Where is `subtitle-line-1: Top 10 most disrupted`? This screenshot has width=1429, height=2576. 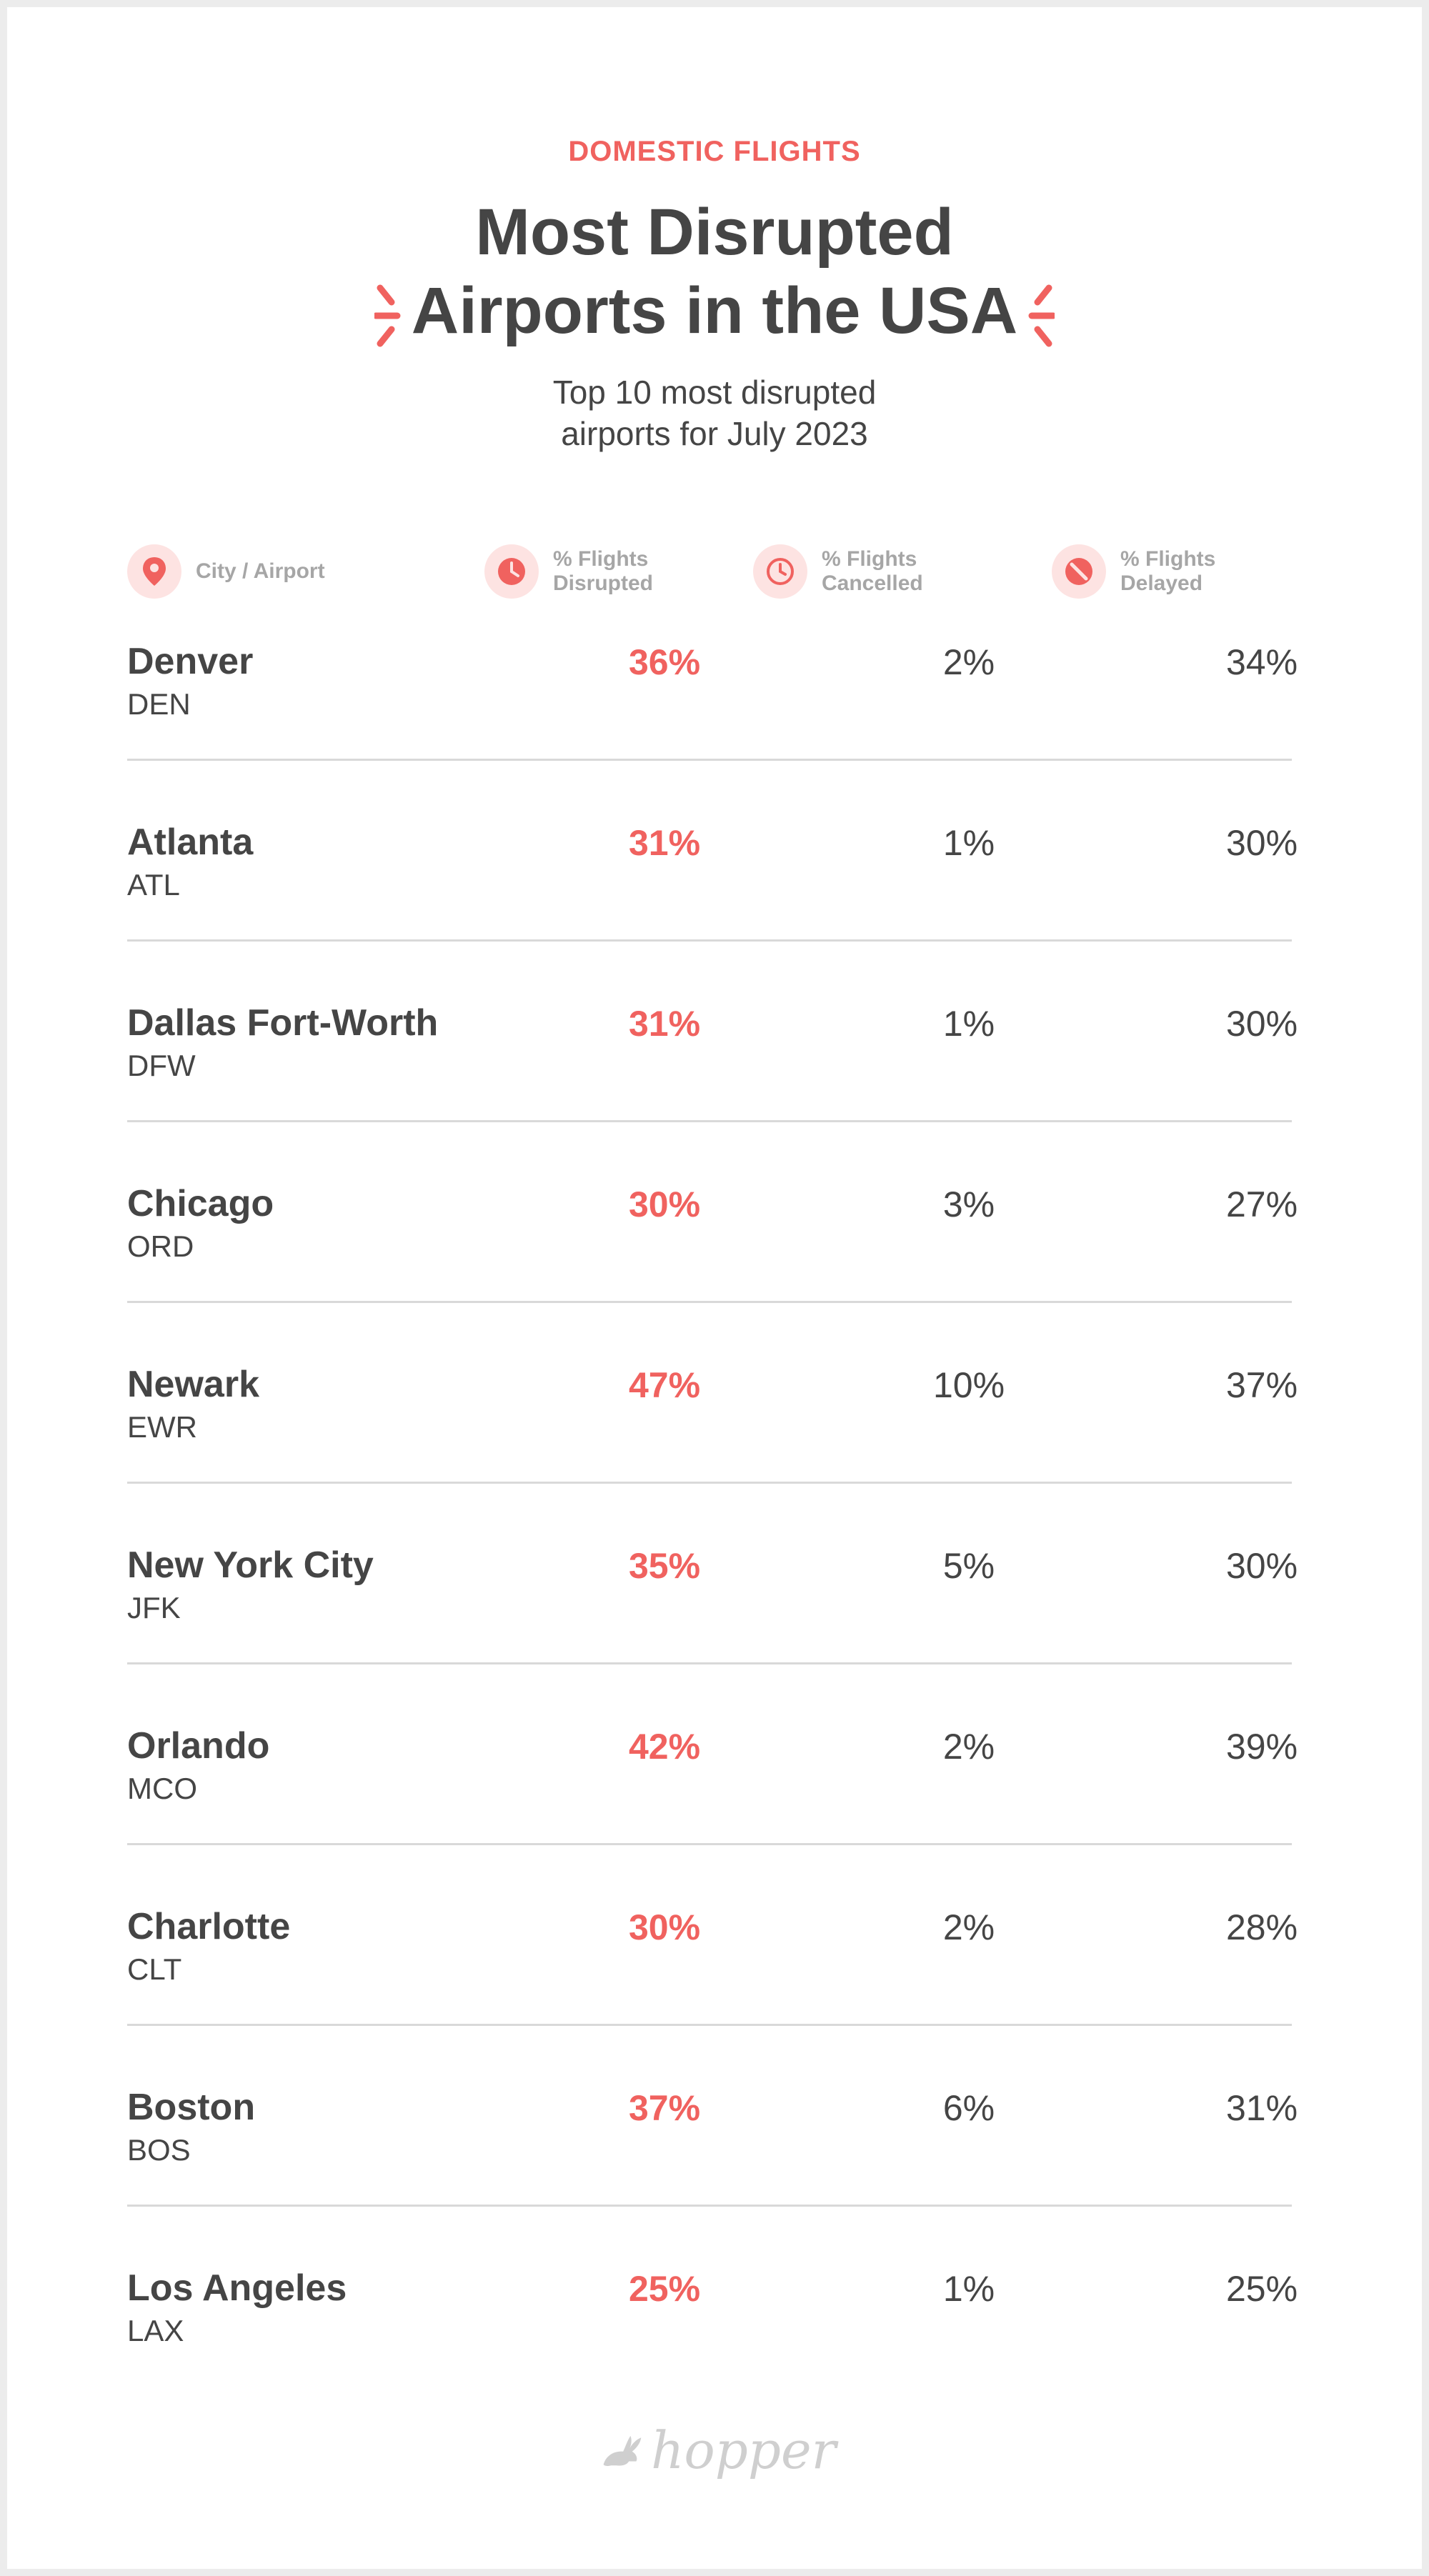
subtitle-line-1: Top 10 most disrupted is located at coordinates (714, 393).